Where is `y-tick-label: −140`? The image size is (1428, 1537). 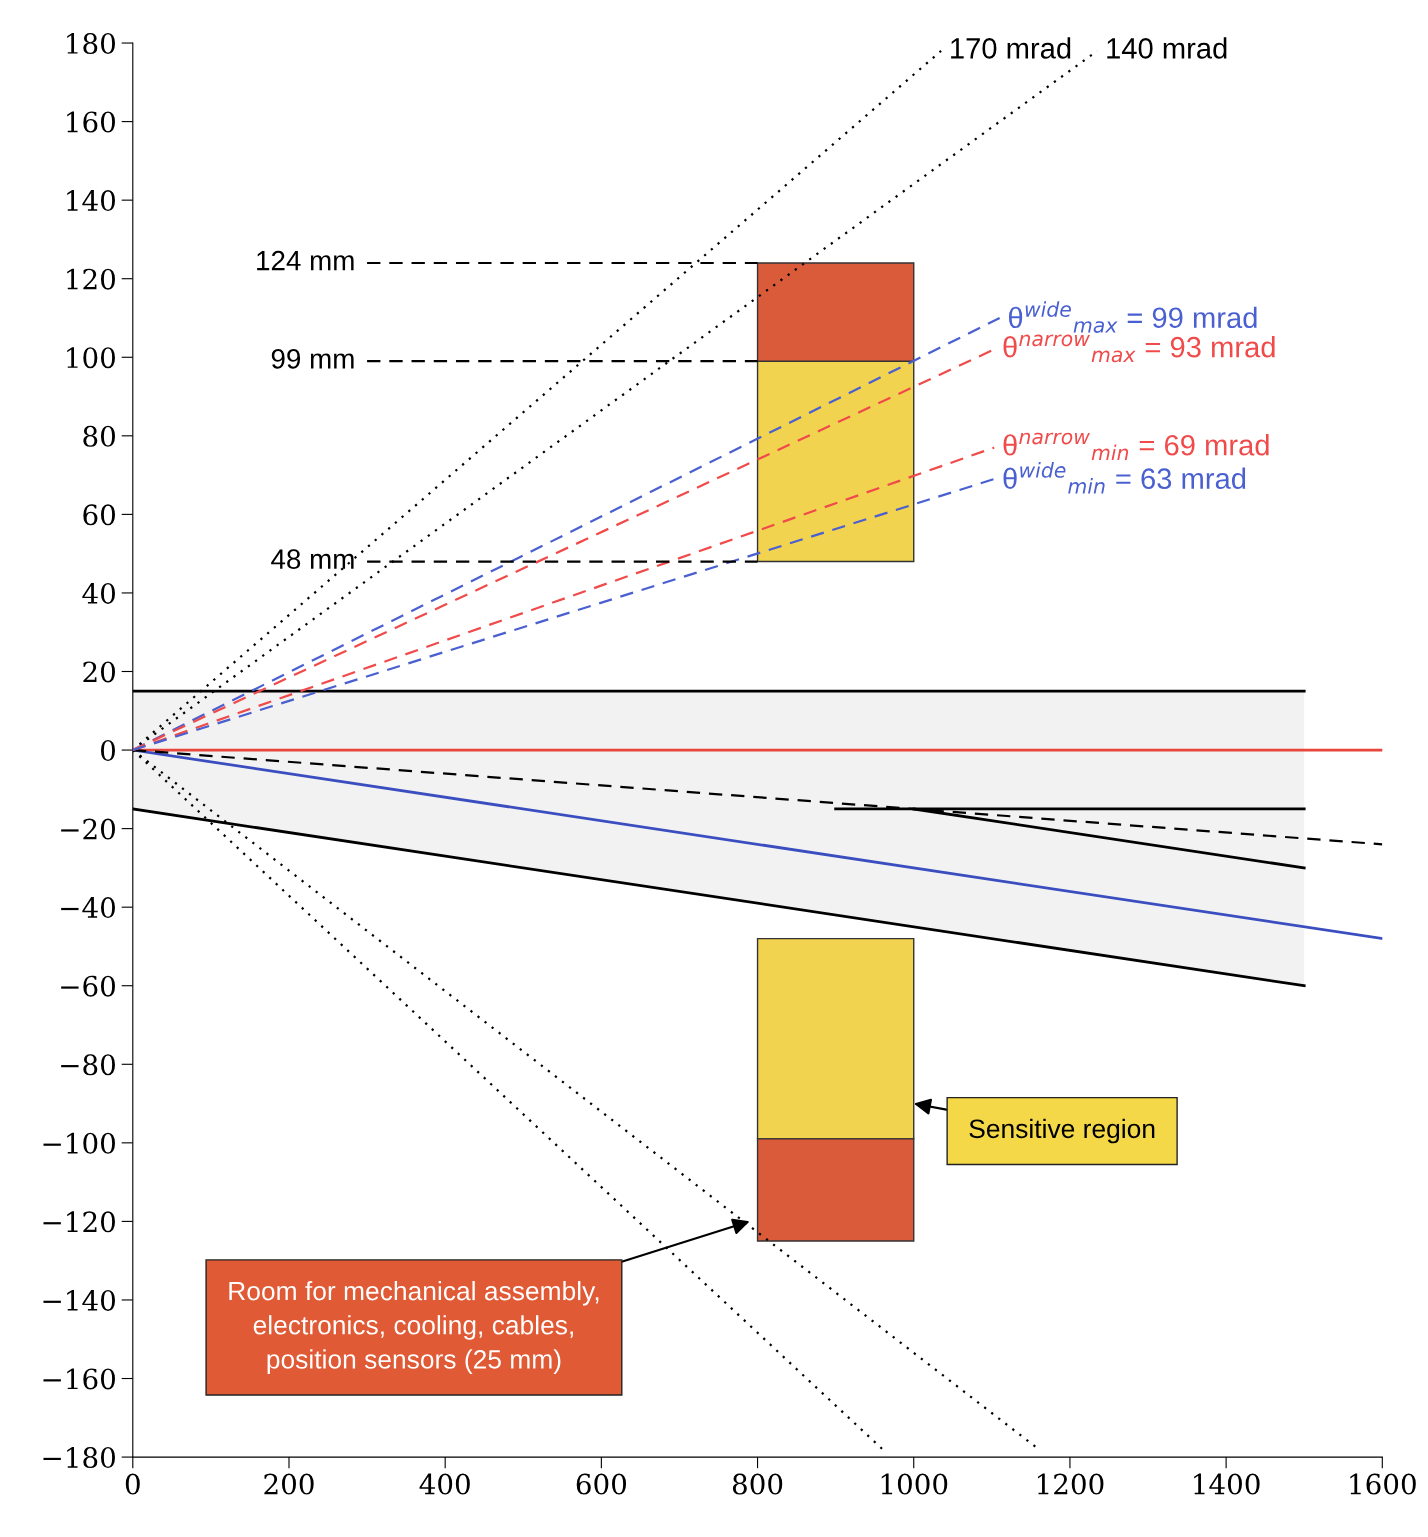
y-tick-label: −140 is located at coordinates (79, 1300).